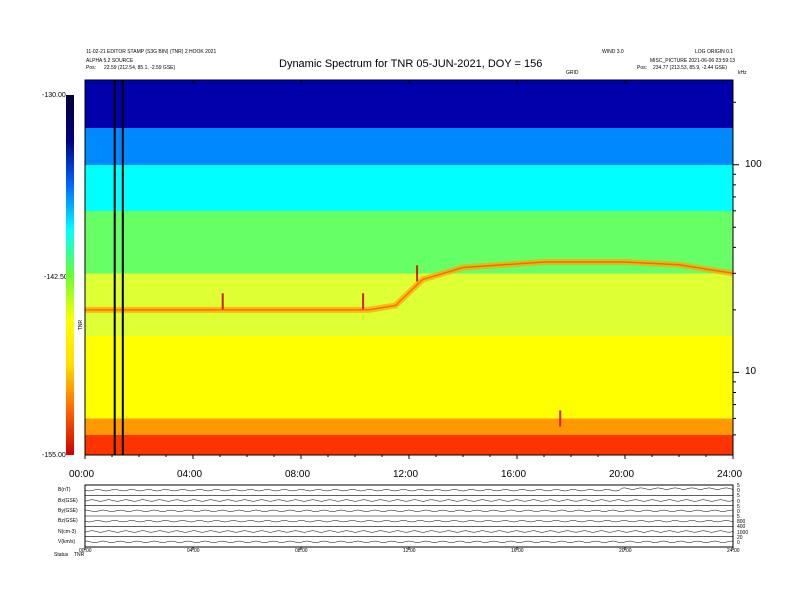  What do you see at coordinates (753, 164) in the screenshot?
I see `y-tick-label: 100` at bounding box center [753, 164].